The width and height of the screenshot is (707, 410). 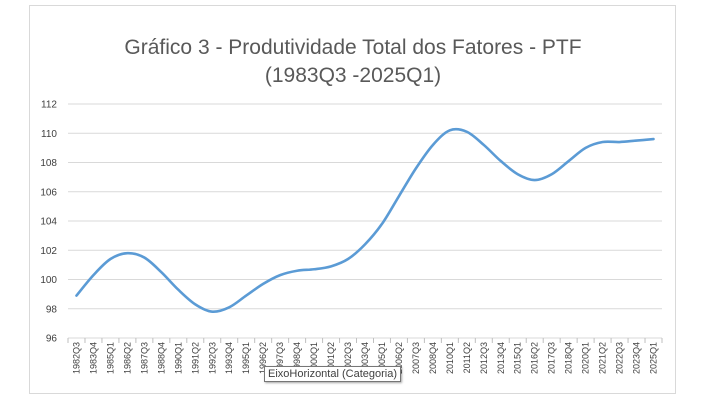 What do you see at coordinates (450, 358) in the screenshot?
I see `x-tick-label: 2010Q1` at bounding box center [450, 358].